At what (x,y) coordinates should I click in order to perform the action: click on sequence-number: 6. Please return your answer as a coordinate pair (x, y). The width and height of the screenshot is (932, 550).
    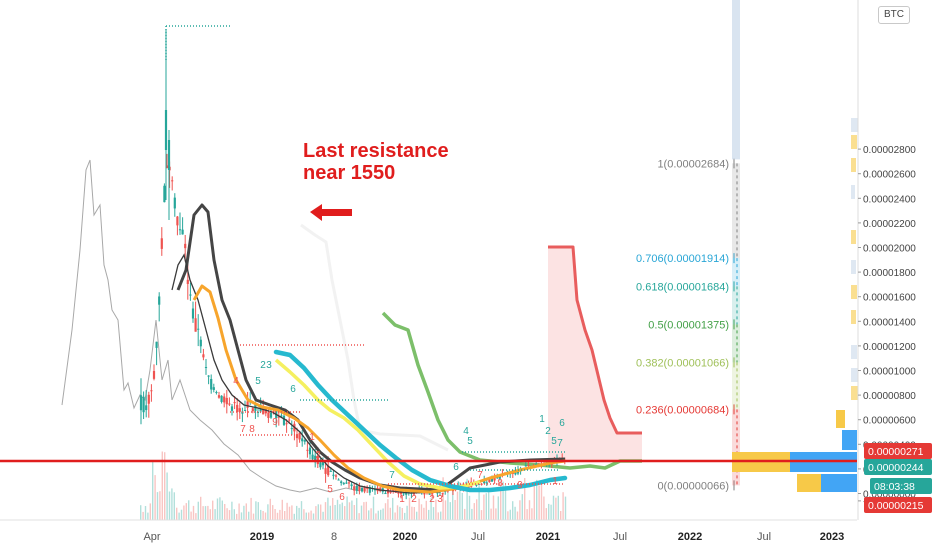
    Looking at the image, I should click on (342, 497).